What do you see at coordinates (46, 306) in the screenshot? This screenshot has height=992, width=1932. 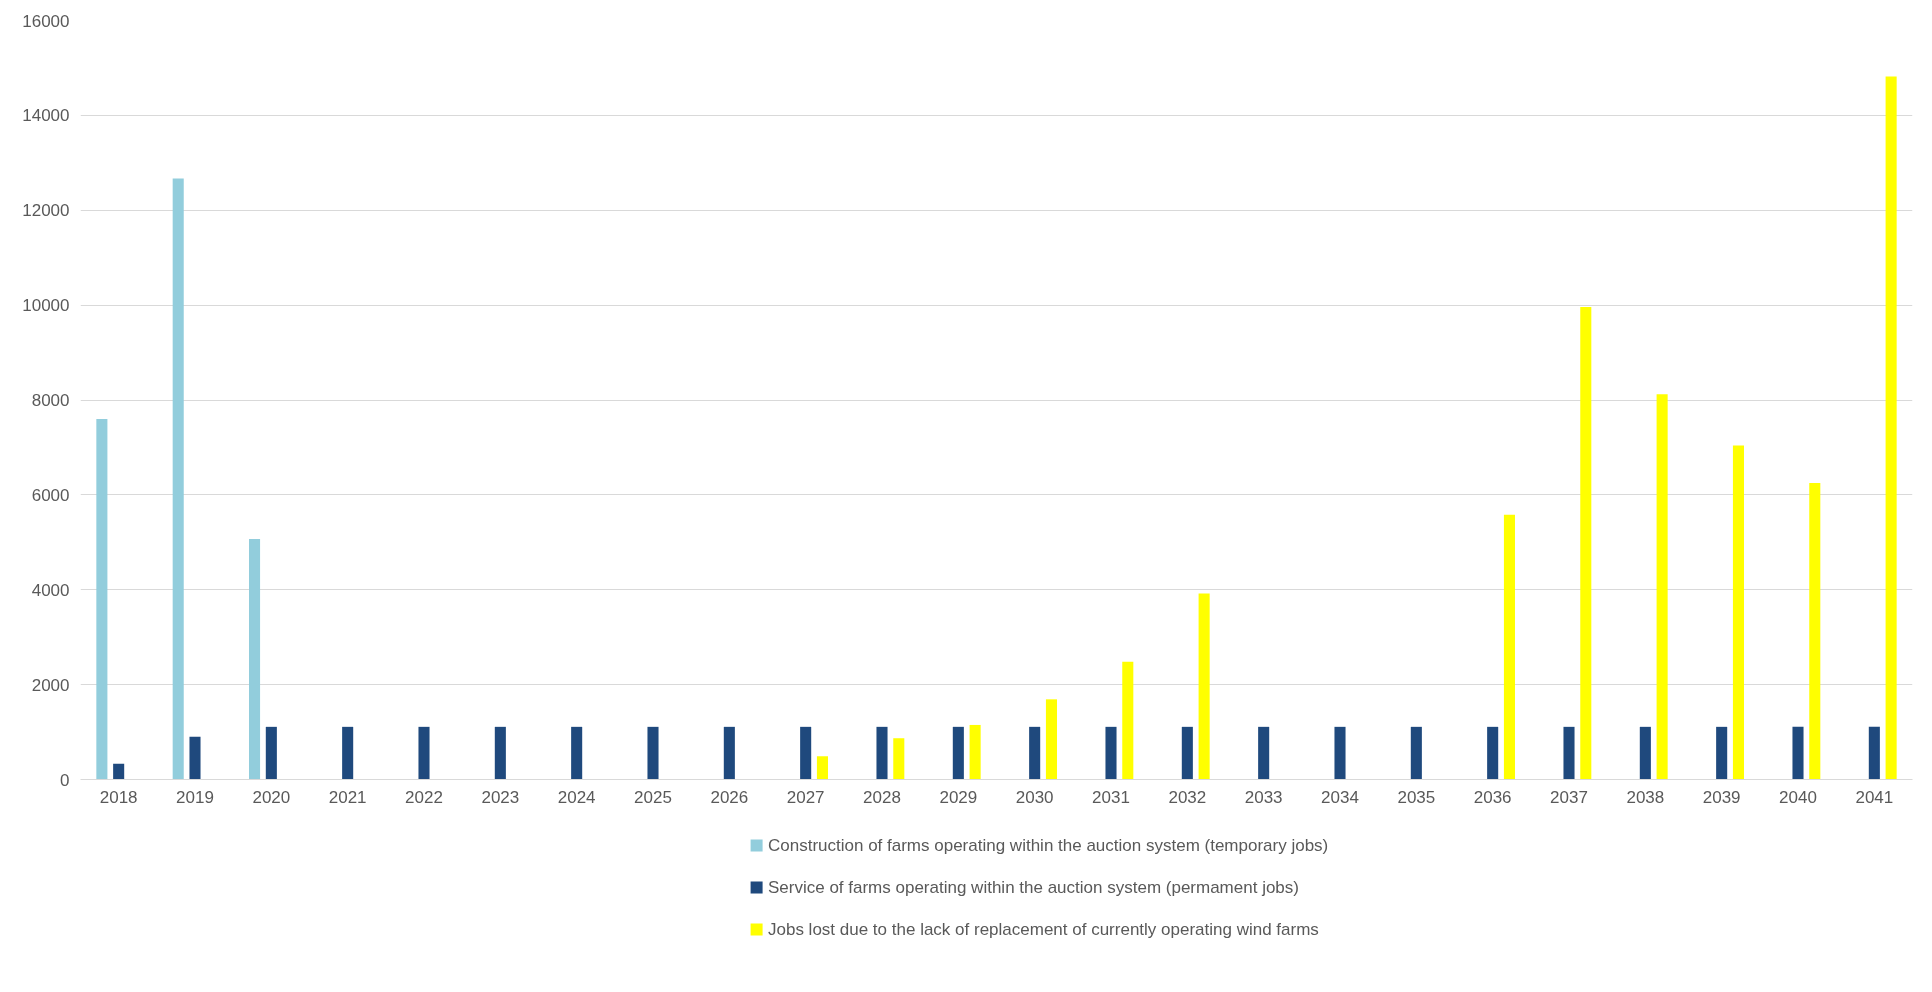 I see `y-tick-label: 10000` at bounding box center [46, 306].